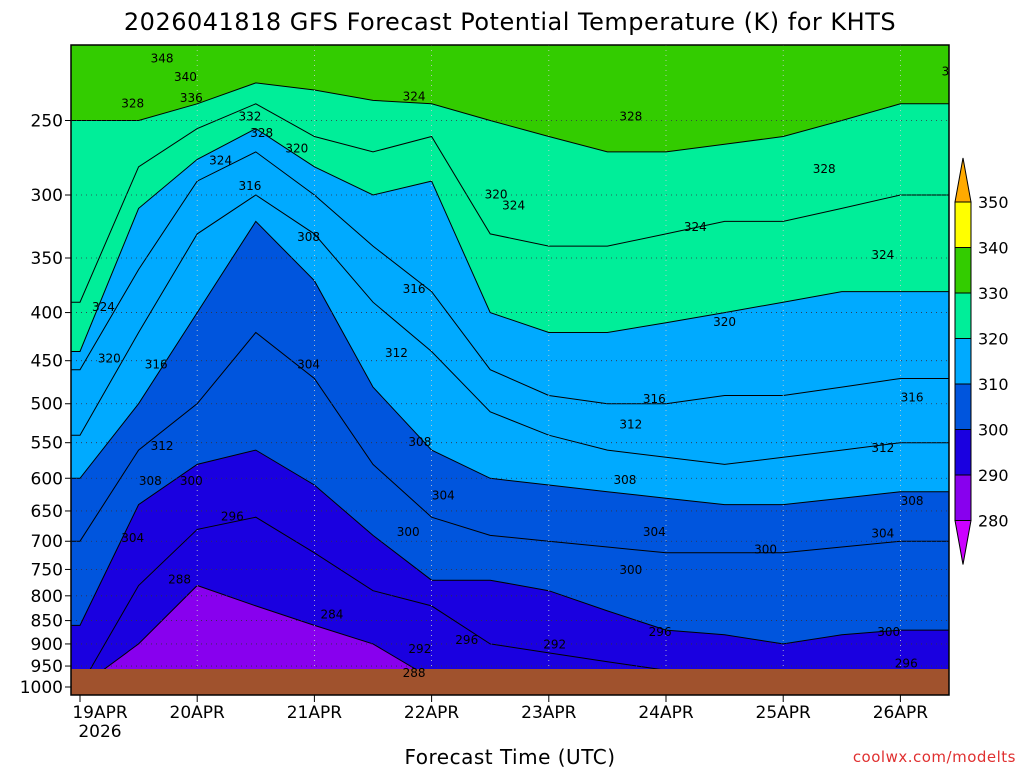 This screenshot has width=1024, height=768. What do you see at coordinates (47, 570) in the screenshot?
I see `y-tick-label: 750` at bounding box center [47, 570].